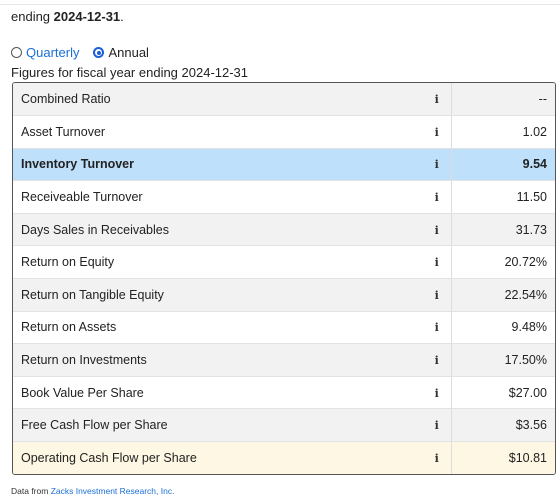  I want to click on intro-text: ending 2024-12-31., so click(67, 16).